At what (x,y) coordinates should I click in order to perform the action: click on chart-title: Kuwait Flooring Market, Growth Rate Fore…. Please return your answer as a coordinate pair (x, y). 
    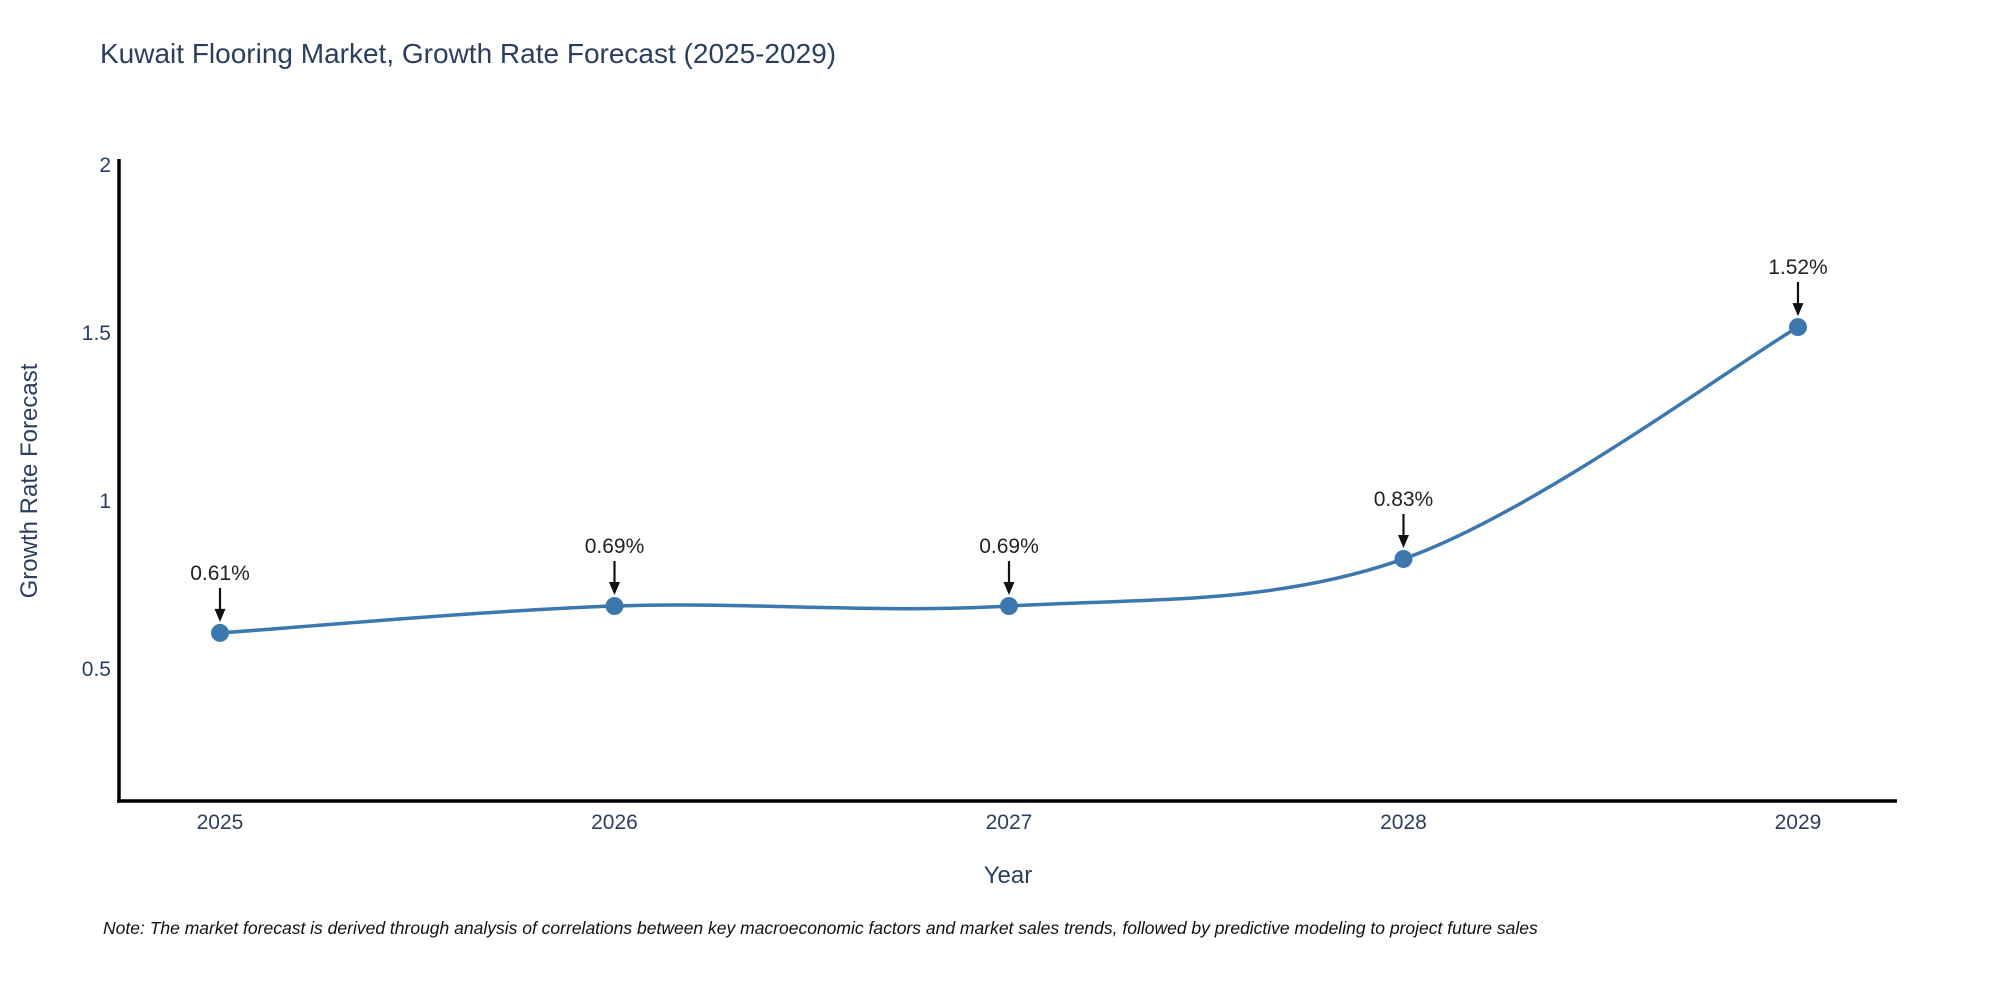
    Looking at the image, I should click on (468, 53).